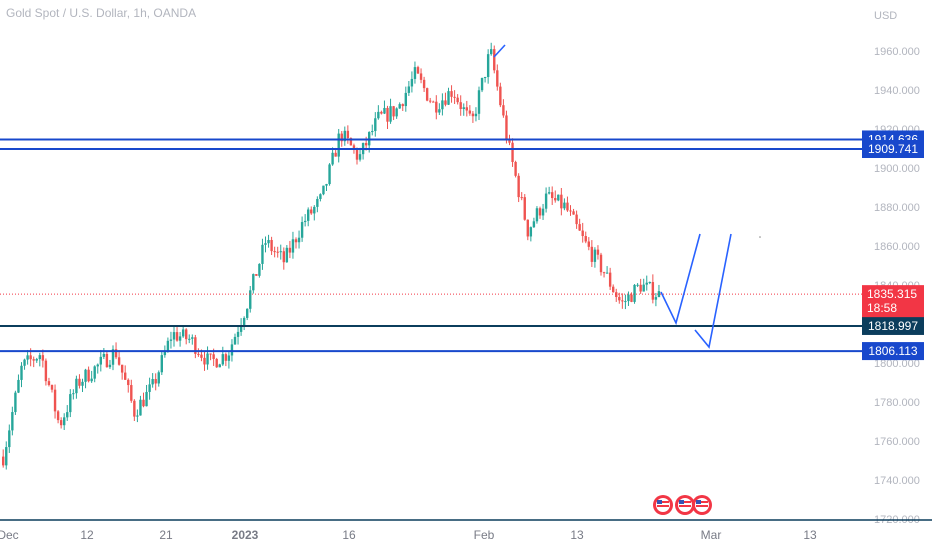 Image resolution: width=932 pixels, height=550 pixels. Describe the element at coordinates (349, 535) in the screenshot. I see `x-tick-label: 16` at that location.